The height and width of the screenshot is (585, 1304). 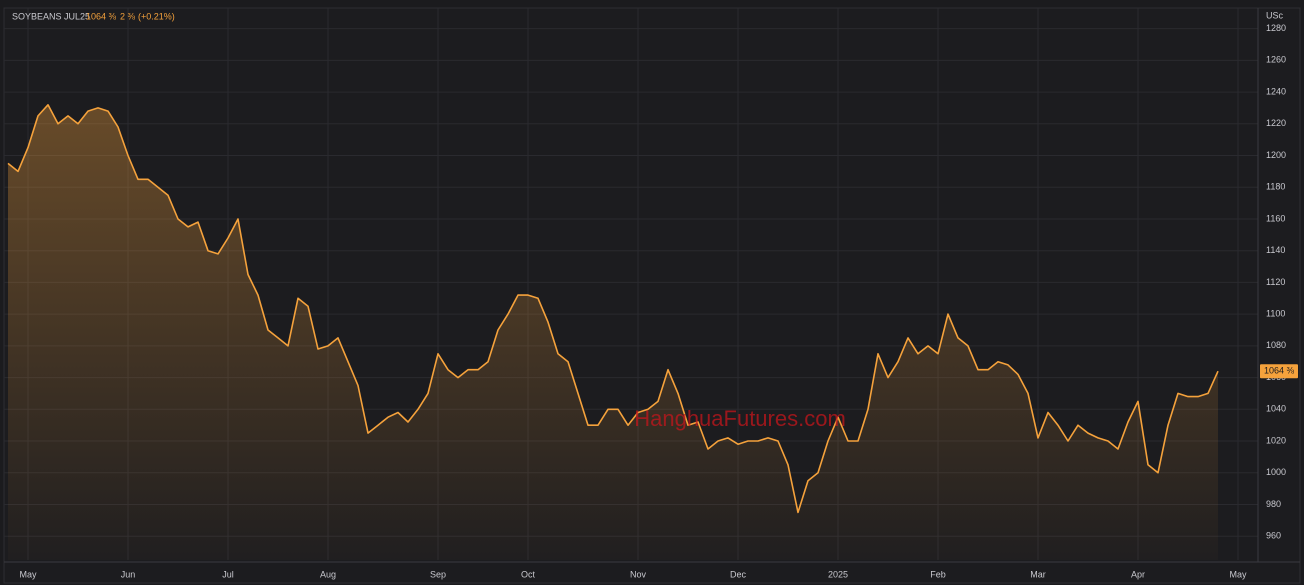 I want to click on y-tick-label: 1180, so click(x=1275, y=187).